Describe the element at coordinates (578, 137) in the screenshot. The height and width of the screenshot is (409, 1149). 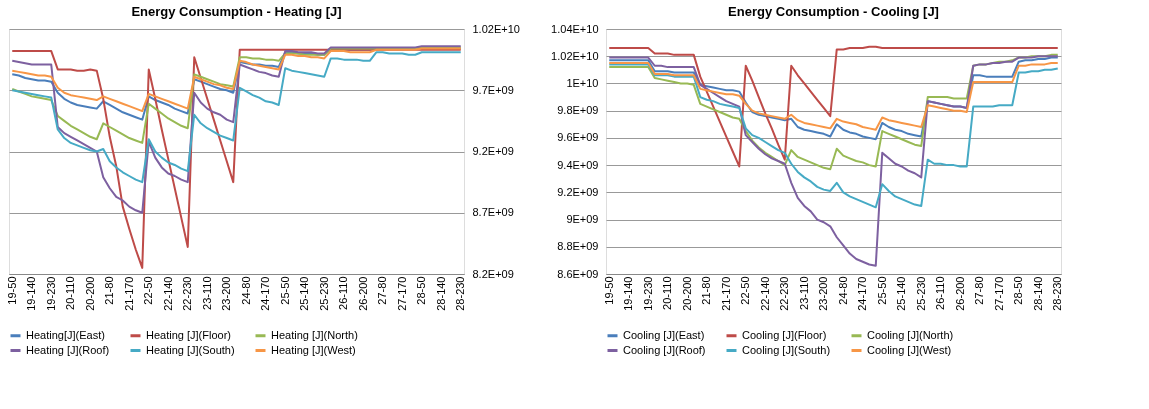
I see `y-tick-label: 9.6E+09` at that location.